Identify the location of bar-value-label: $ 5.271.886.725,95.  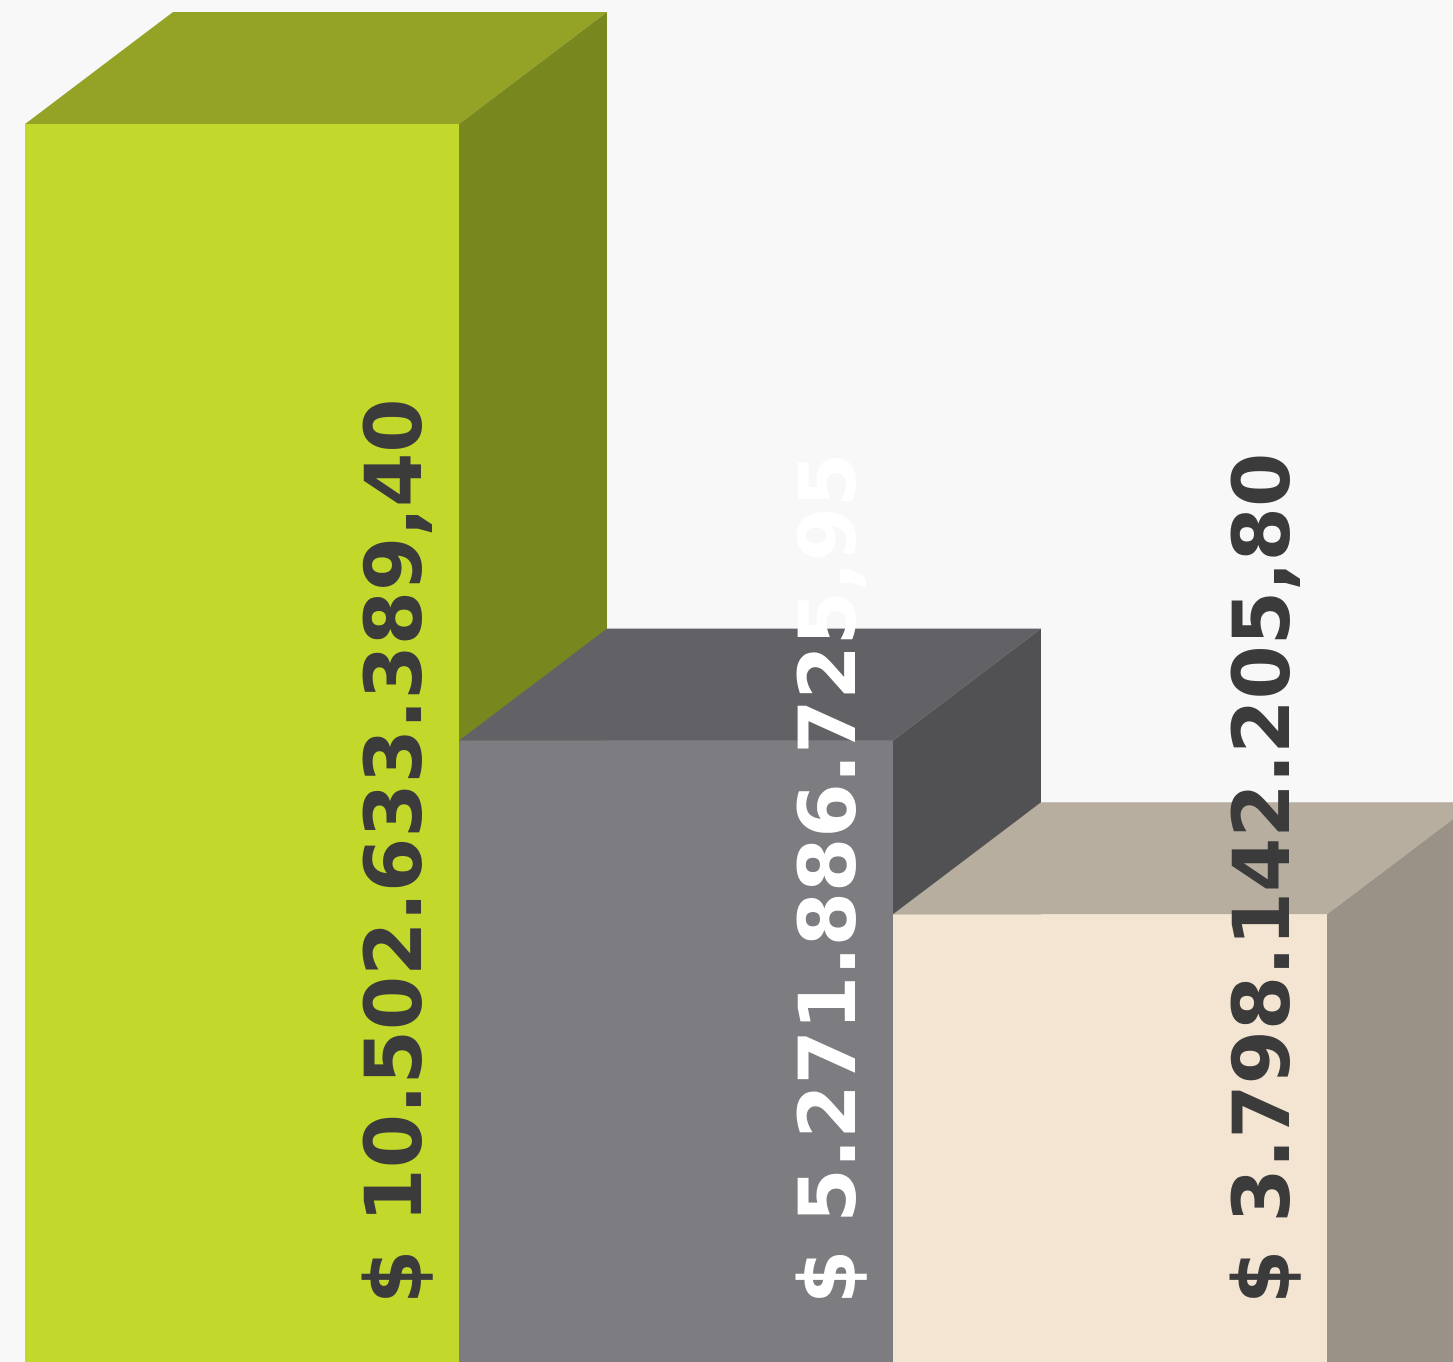
(829, 878).